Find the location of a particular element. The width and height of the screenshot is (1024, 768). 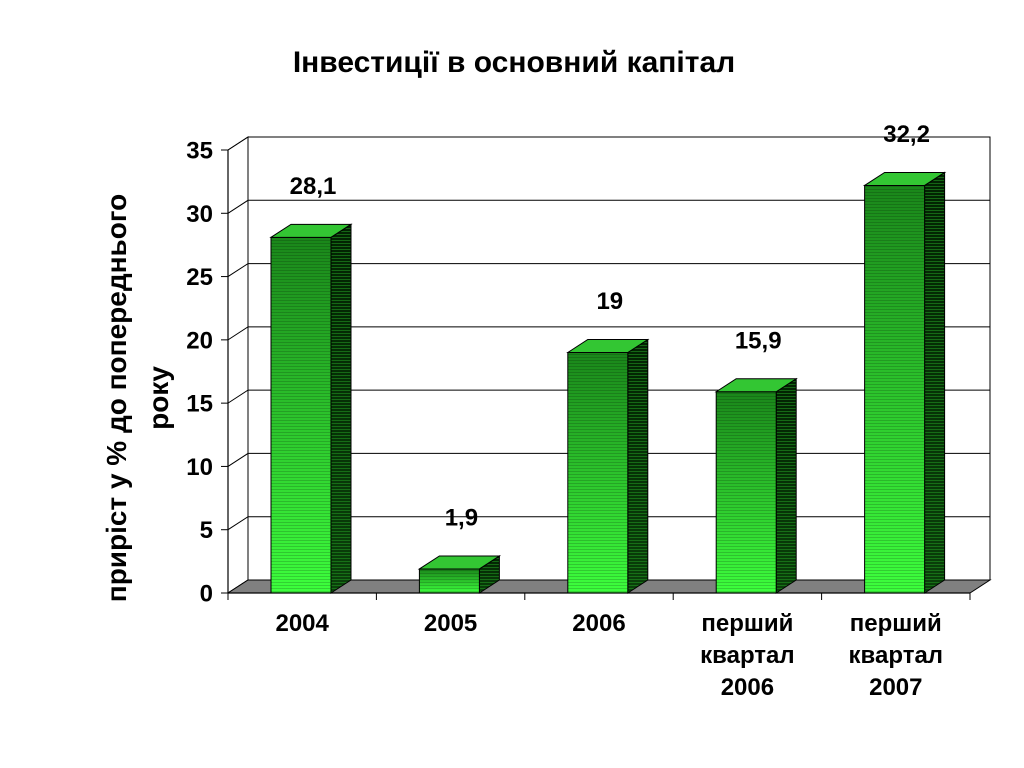

y-tick-label: 0 is located at coordinates (206, 594).